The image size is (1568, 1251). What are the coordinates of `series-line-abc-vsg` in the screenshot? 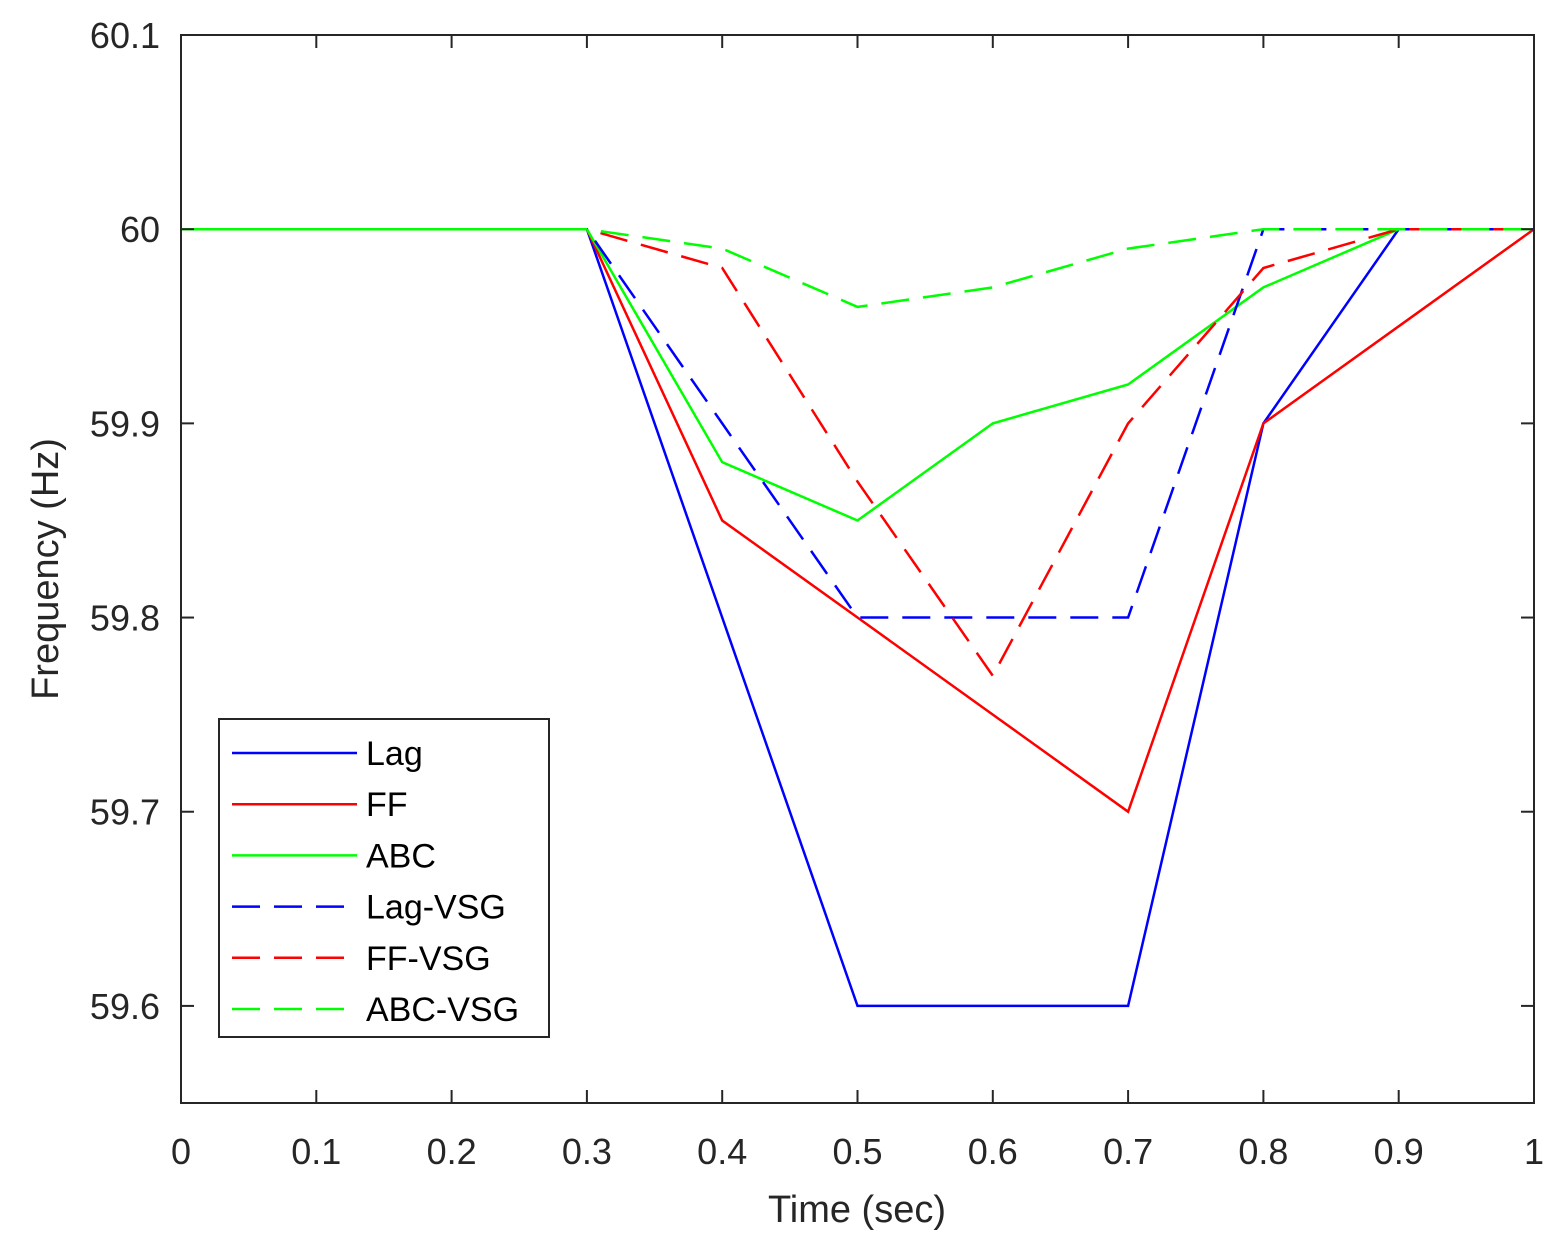 It's located at (857, 268).